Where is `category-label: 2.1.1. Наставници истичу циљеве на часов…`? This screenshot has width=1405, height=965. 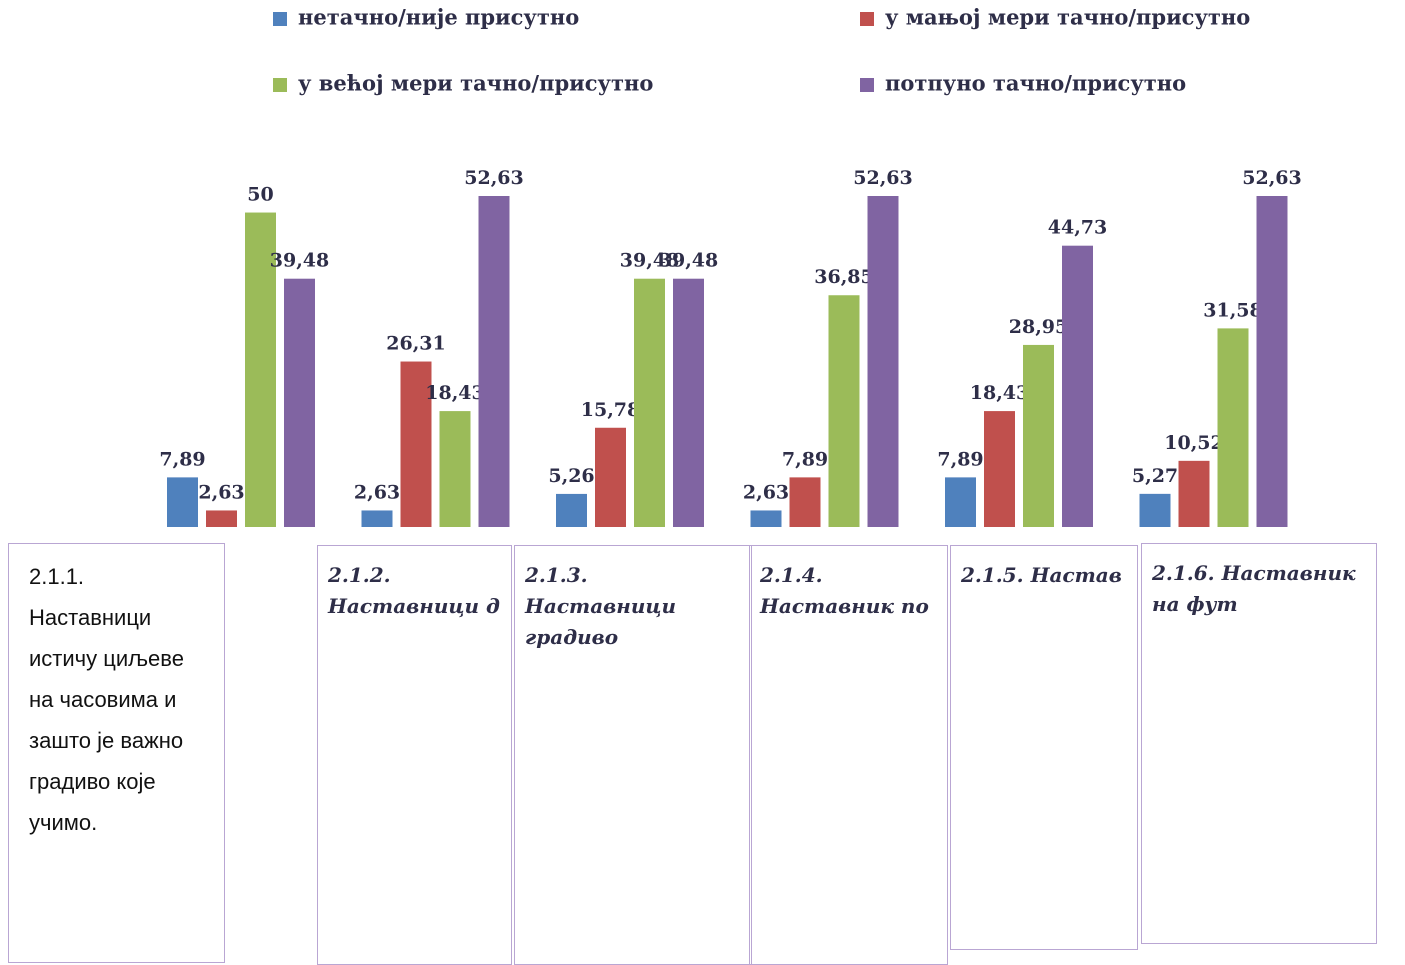 category-label: 2.1.1. Наставници истичу циљеве на часов… is located at coordinates (106, 699).